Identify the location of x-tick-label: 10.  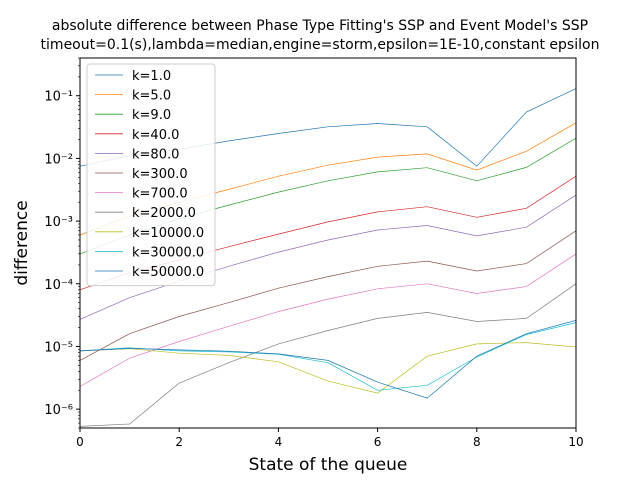
(575, 442).